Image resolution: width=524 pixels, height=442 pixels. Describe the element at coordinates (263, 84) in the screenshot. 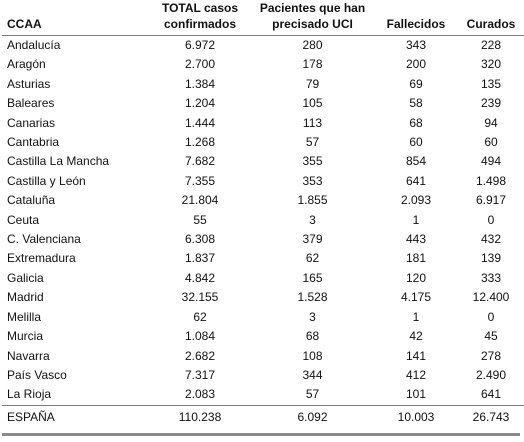

I see `table-row: Asturias 1.384 79 69 135` at that location.